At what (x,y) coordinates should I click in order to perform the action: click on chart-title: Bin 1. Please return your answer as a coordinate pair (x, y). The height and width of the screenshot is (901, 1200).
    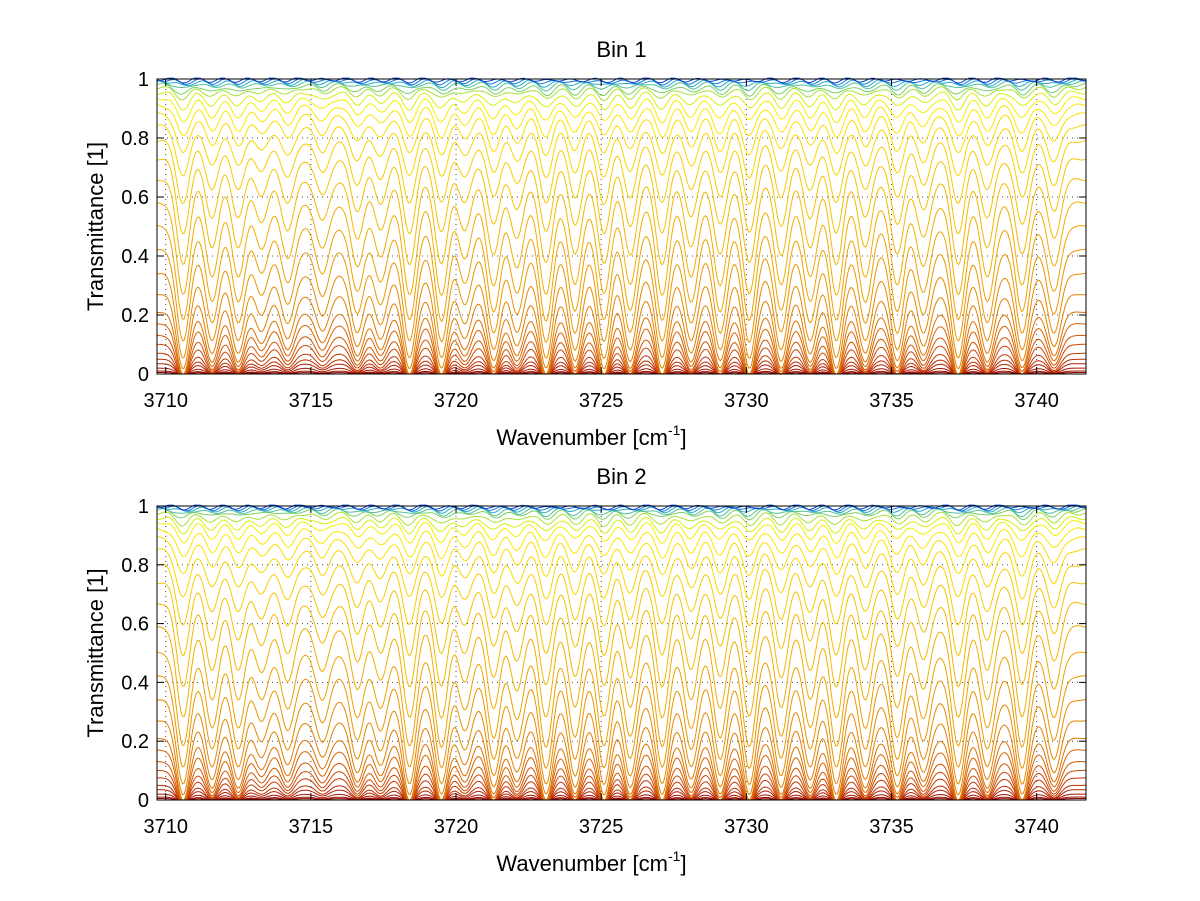
    Looking at the image, I should click on (621, 49).